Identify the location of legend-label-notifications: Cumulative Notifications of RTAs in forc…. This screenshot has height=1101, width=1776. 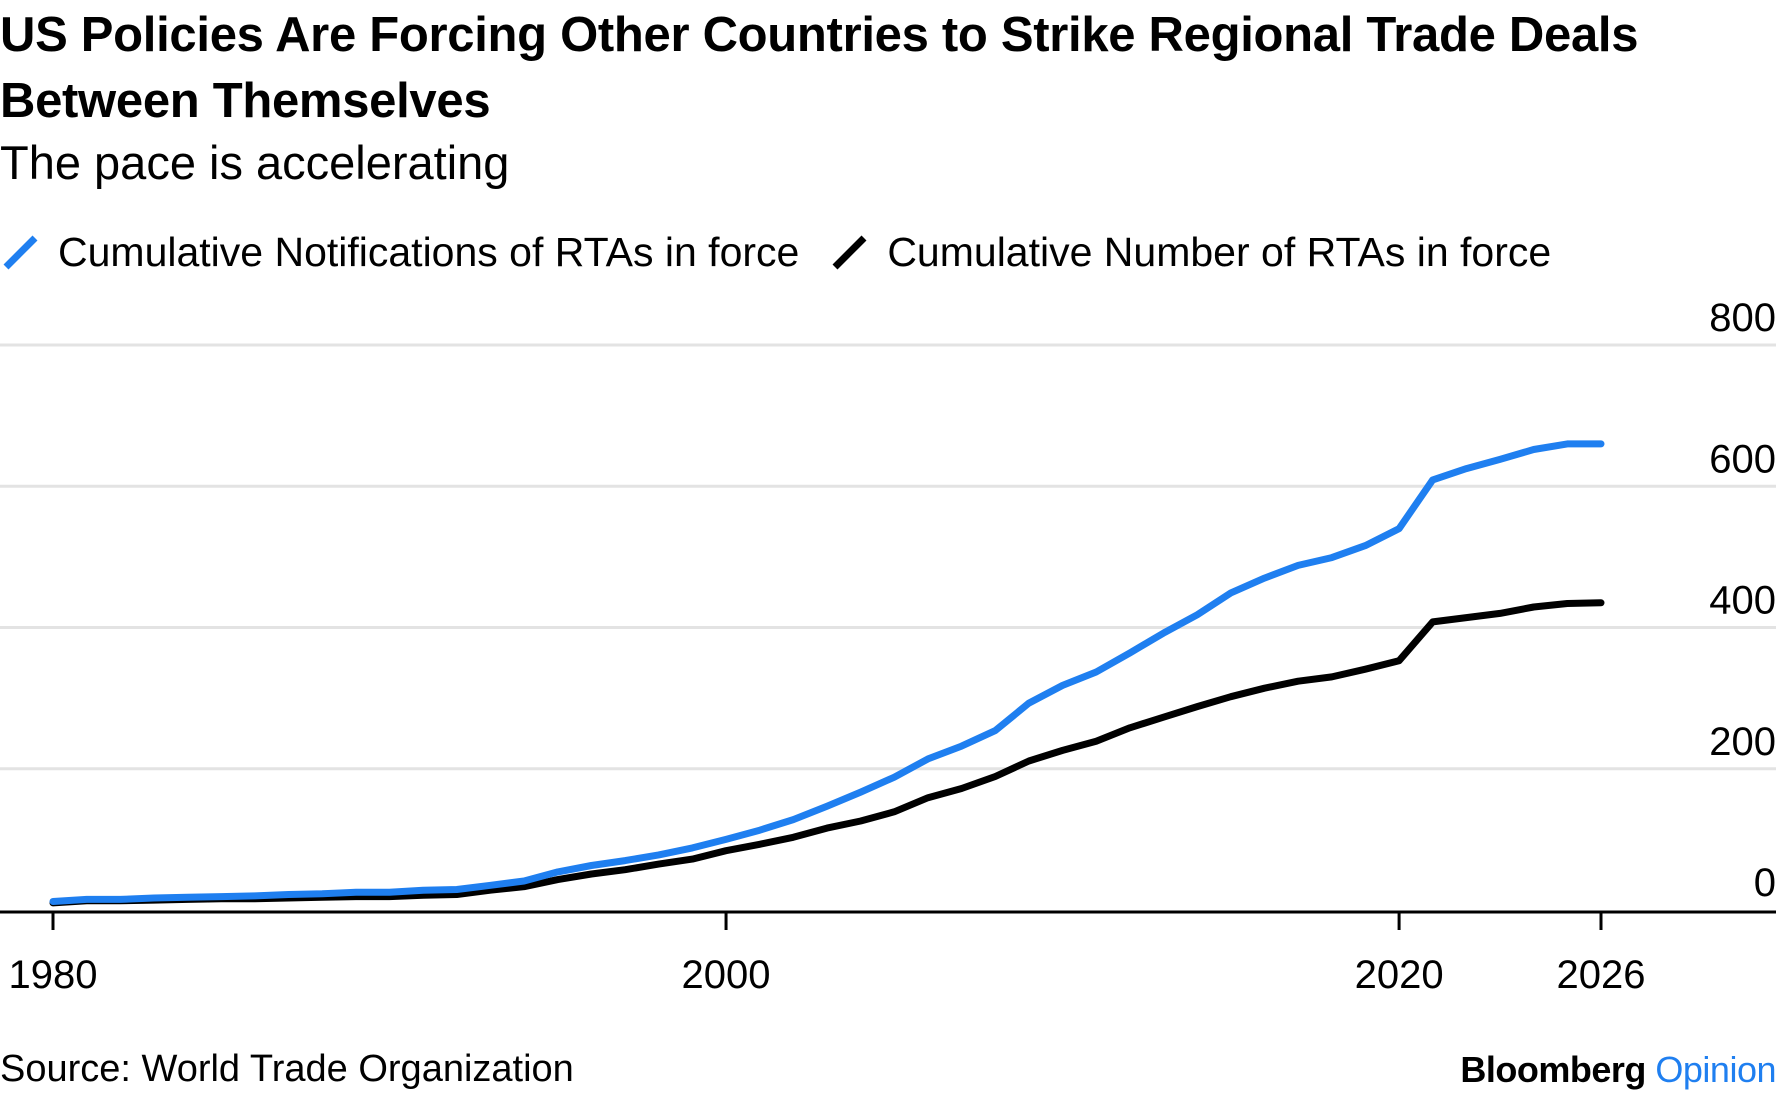
(429, 251).